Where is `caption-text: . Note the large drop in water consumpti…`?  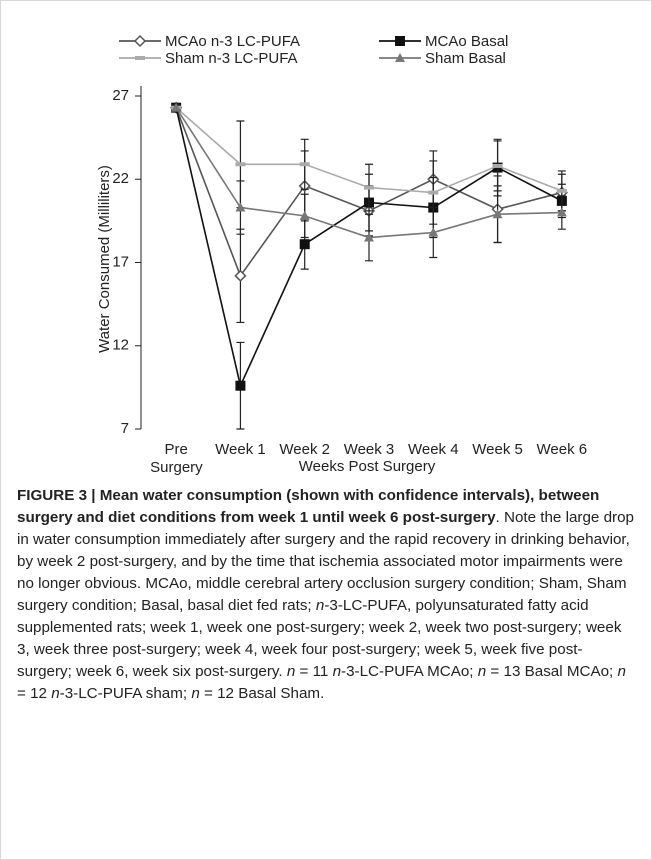
caption-text: . Note the large drop in water consumpti… is located at coordinates (325, 561).